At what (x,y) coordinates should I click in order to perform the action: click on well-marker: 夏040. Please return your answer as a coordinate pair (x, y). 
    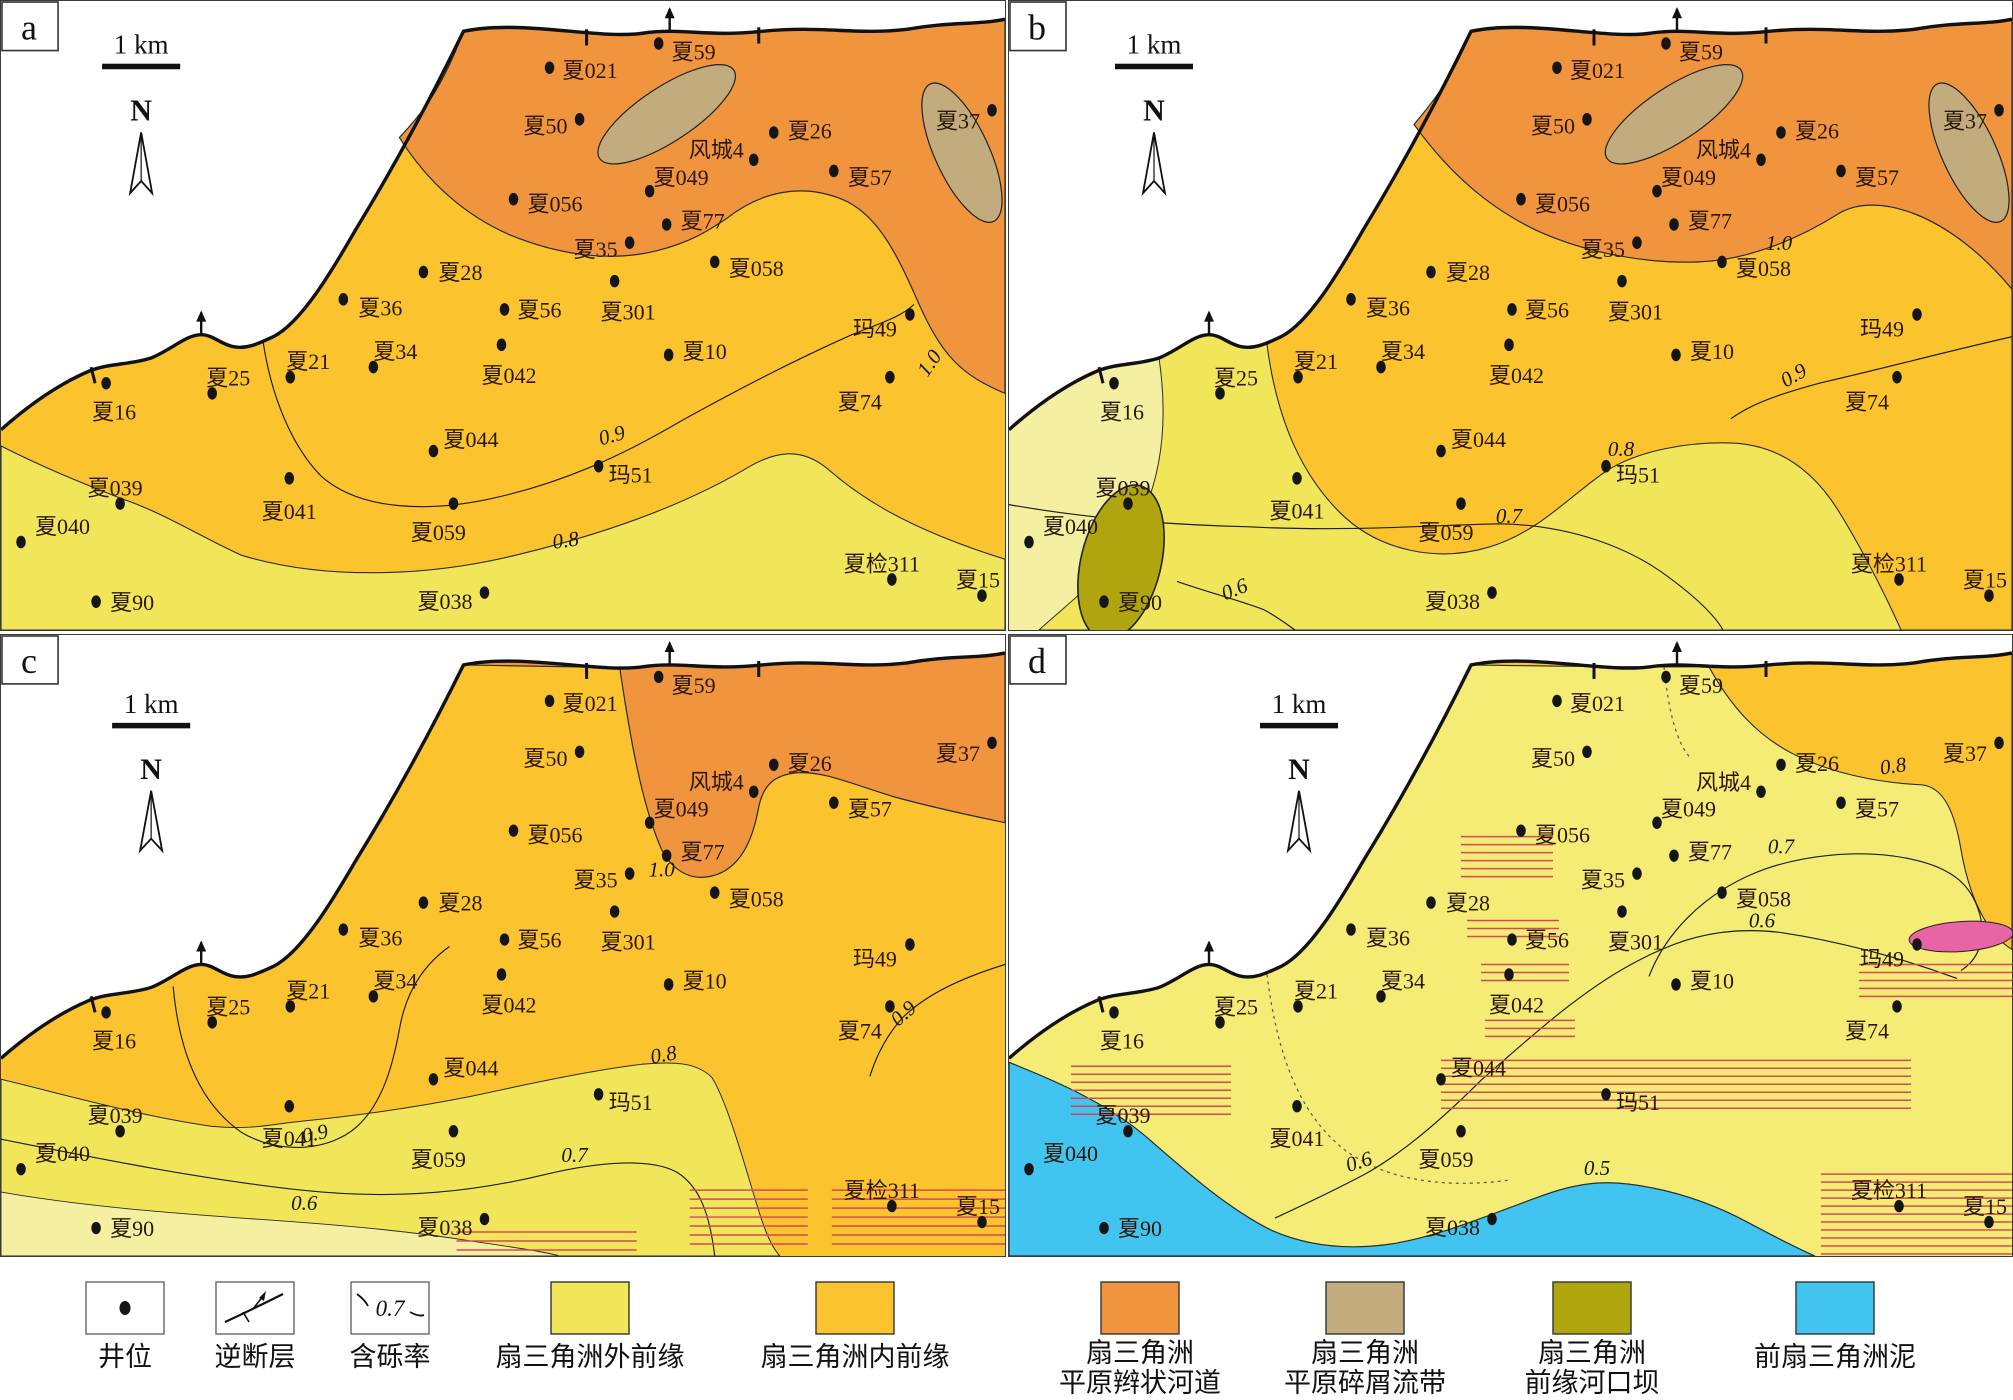
    Looking at the image, I should click on (1061, 1158).